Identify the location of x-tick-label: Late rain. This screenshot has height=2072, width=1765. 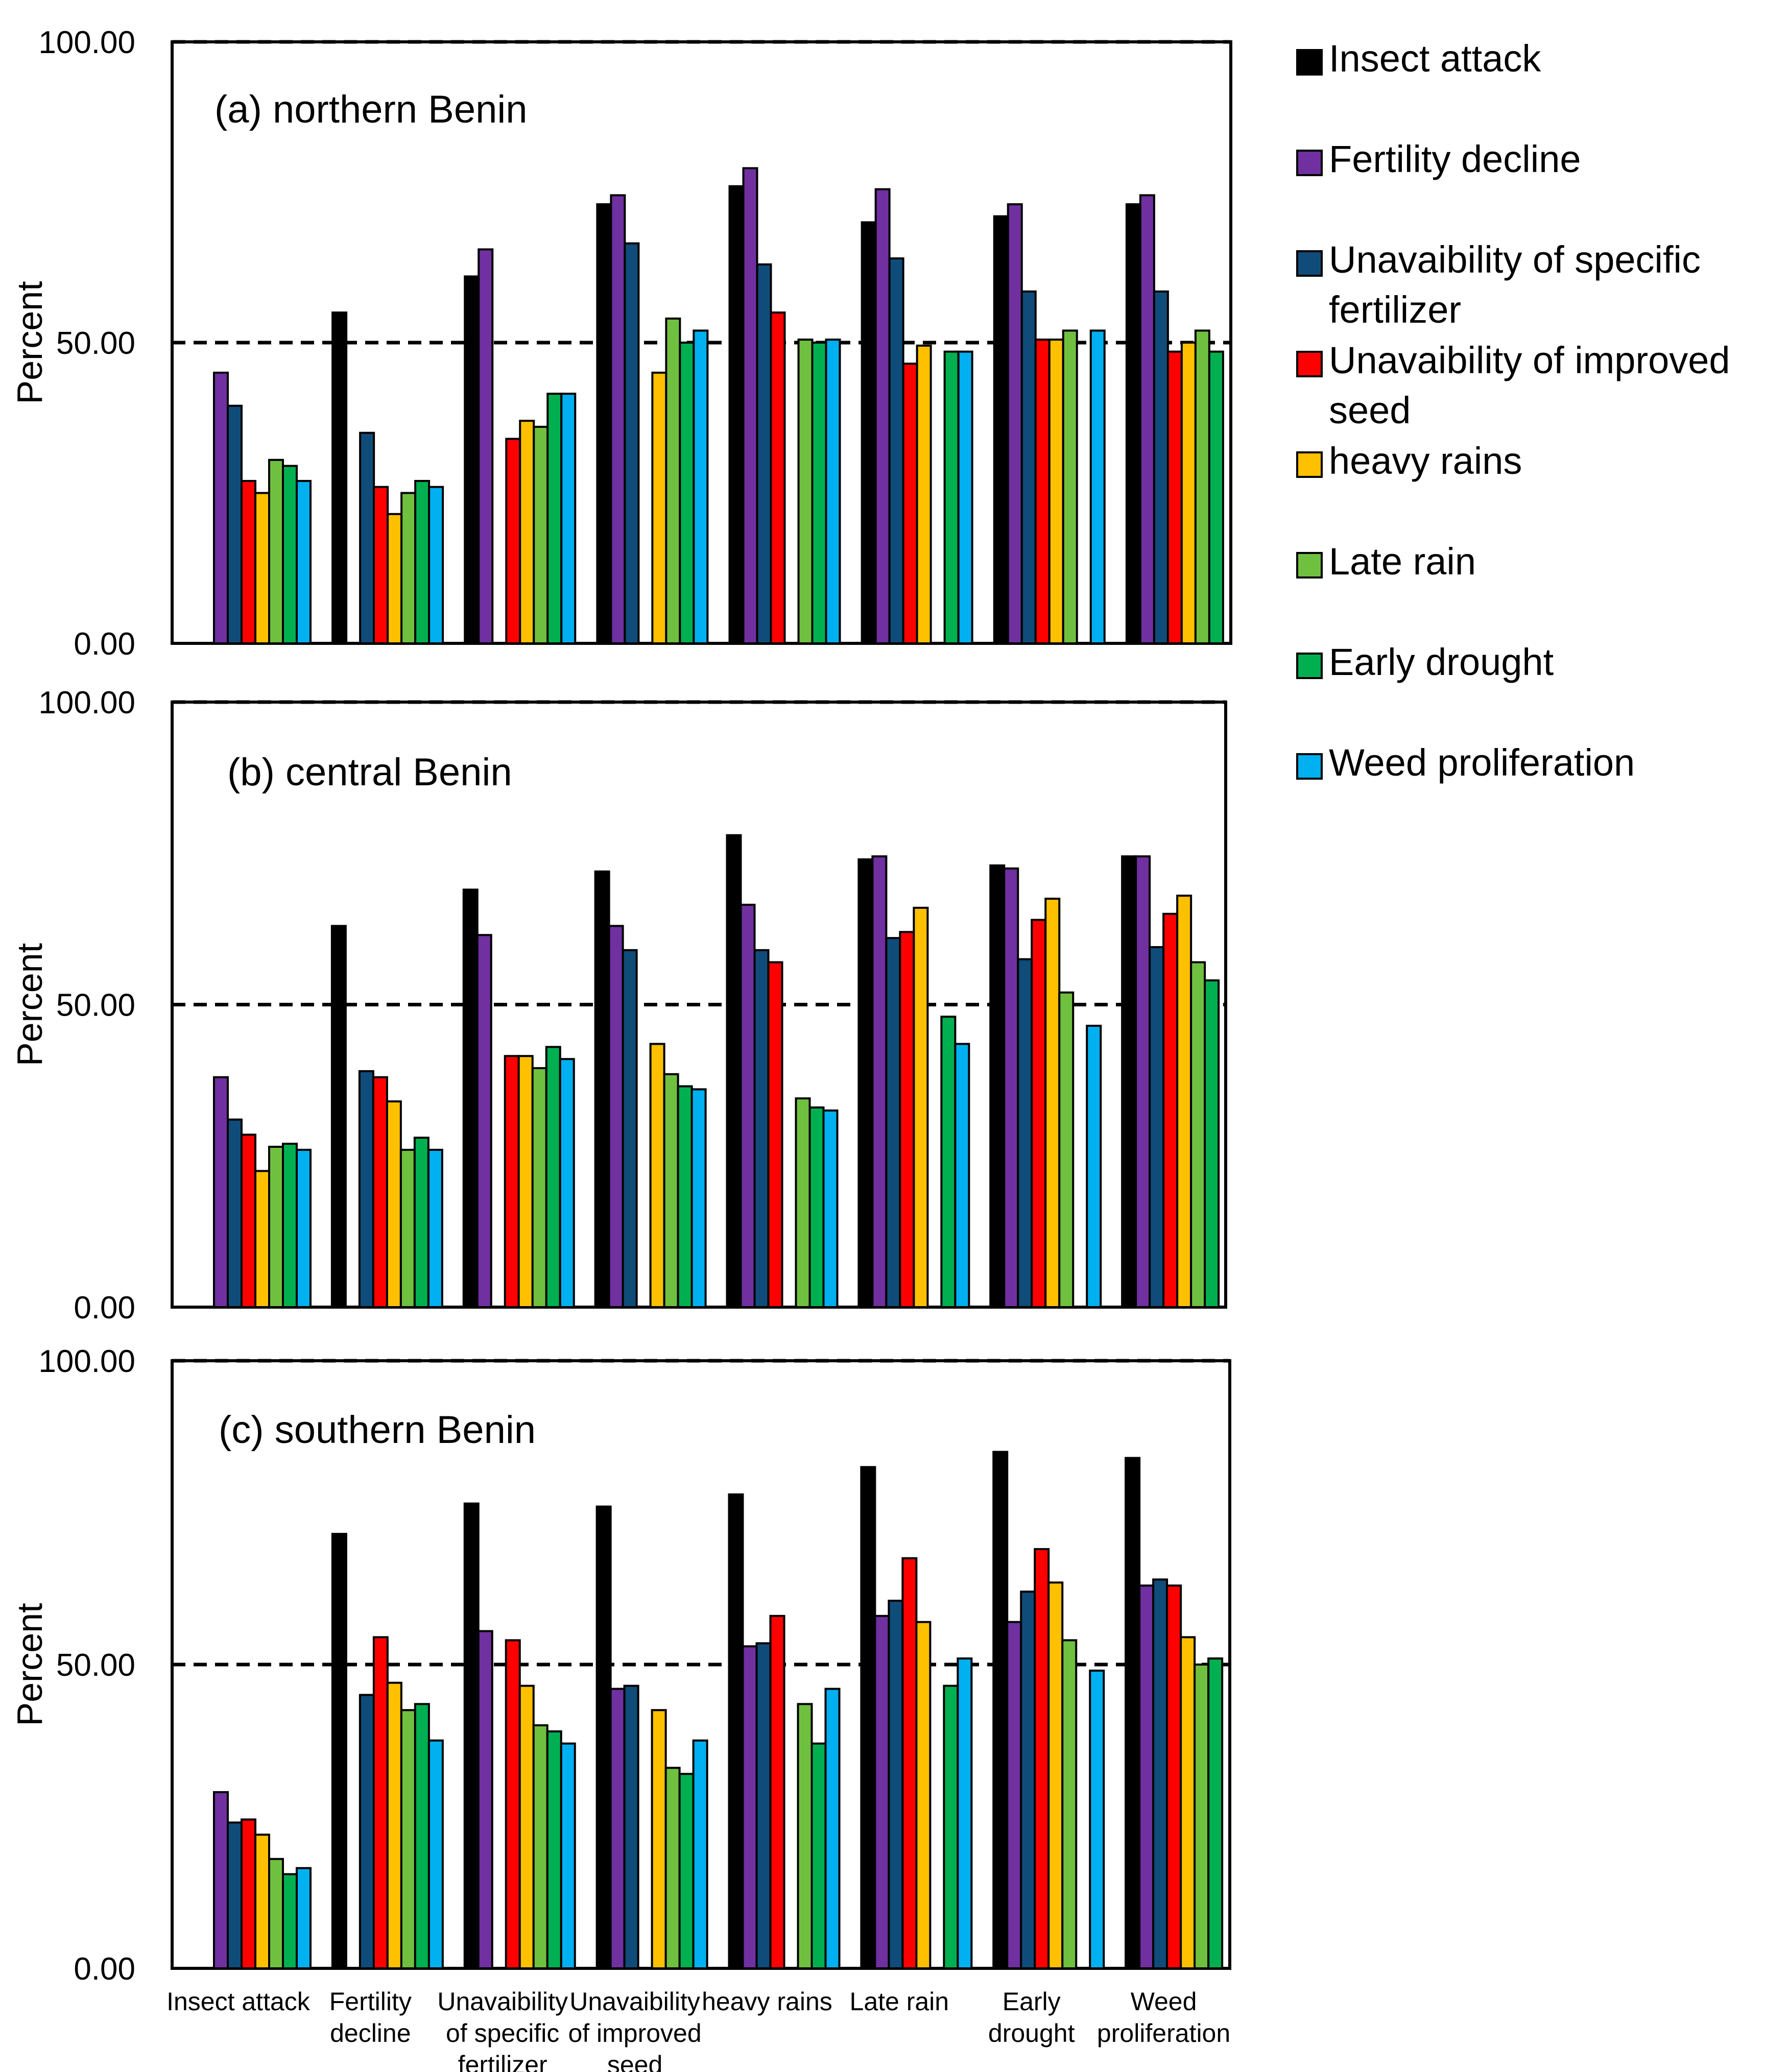
(899, 2002).